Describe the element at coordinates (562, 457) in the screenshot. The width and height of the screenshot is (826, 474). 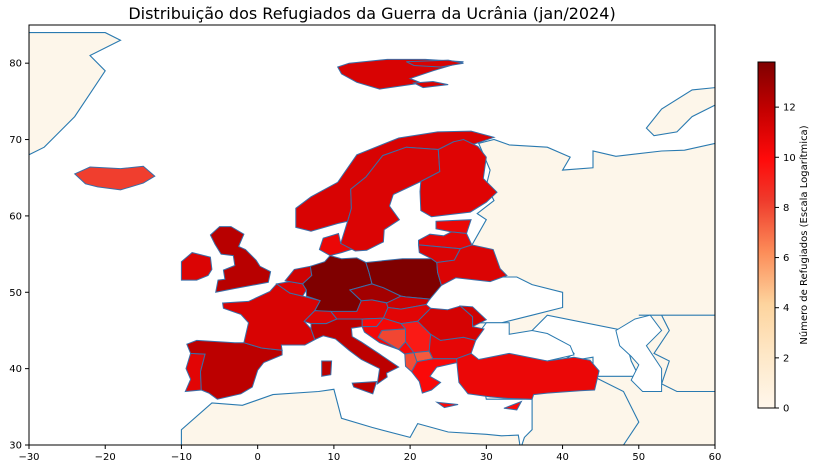
I see `x-tick-label: 40` at that location.